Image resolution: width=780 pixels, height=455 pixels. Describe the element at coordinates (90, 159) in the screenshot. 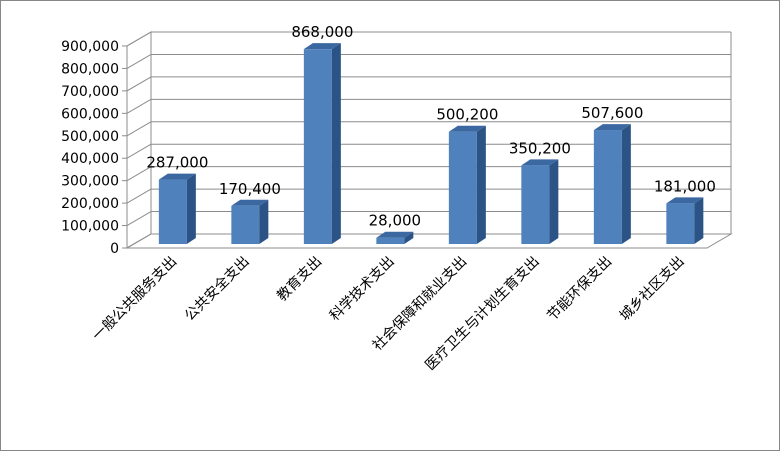

I see `y-tick-label: 400,000` at that location.